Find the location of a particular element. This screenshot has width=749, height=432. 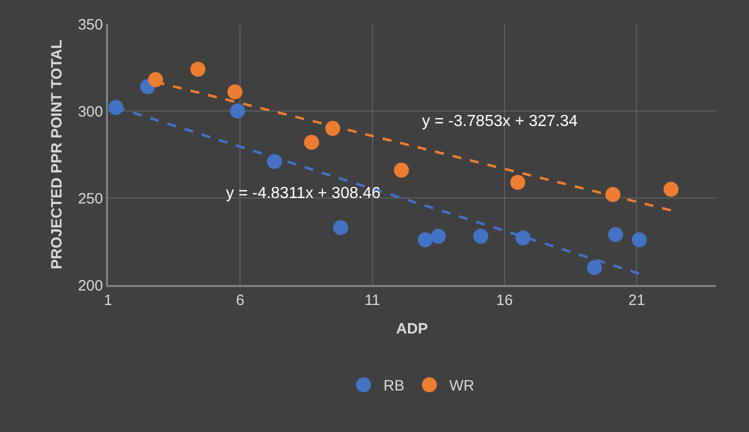

x-tick-label: 1 is located at coordinates (108, 300).